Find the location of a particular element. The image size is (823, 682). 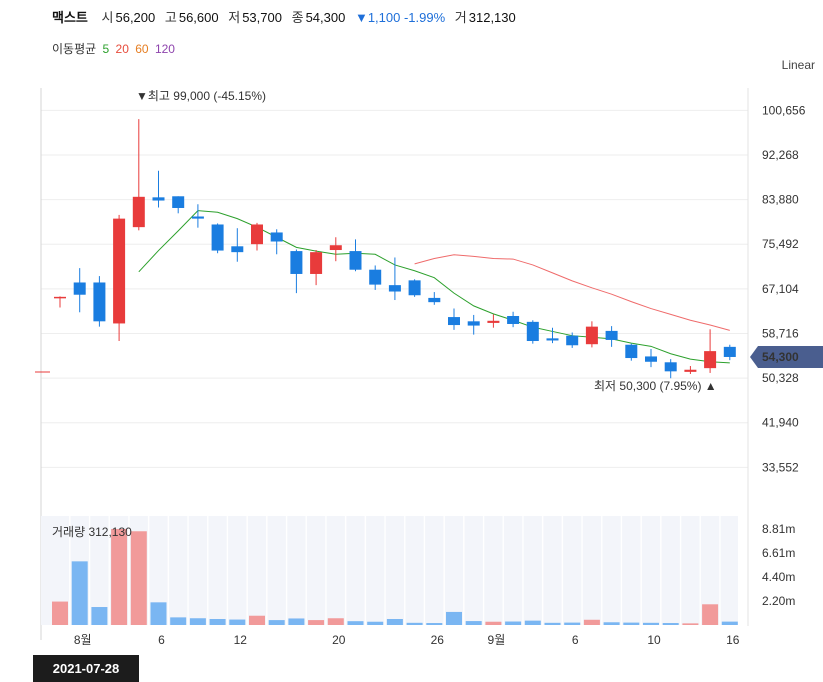

x-tick-label: 10 is located at coordinates (654, 640).